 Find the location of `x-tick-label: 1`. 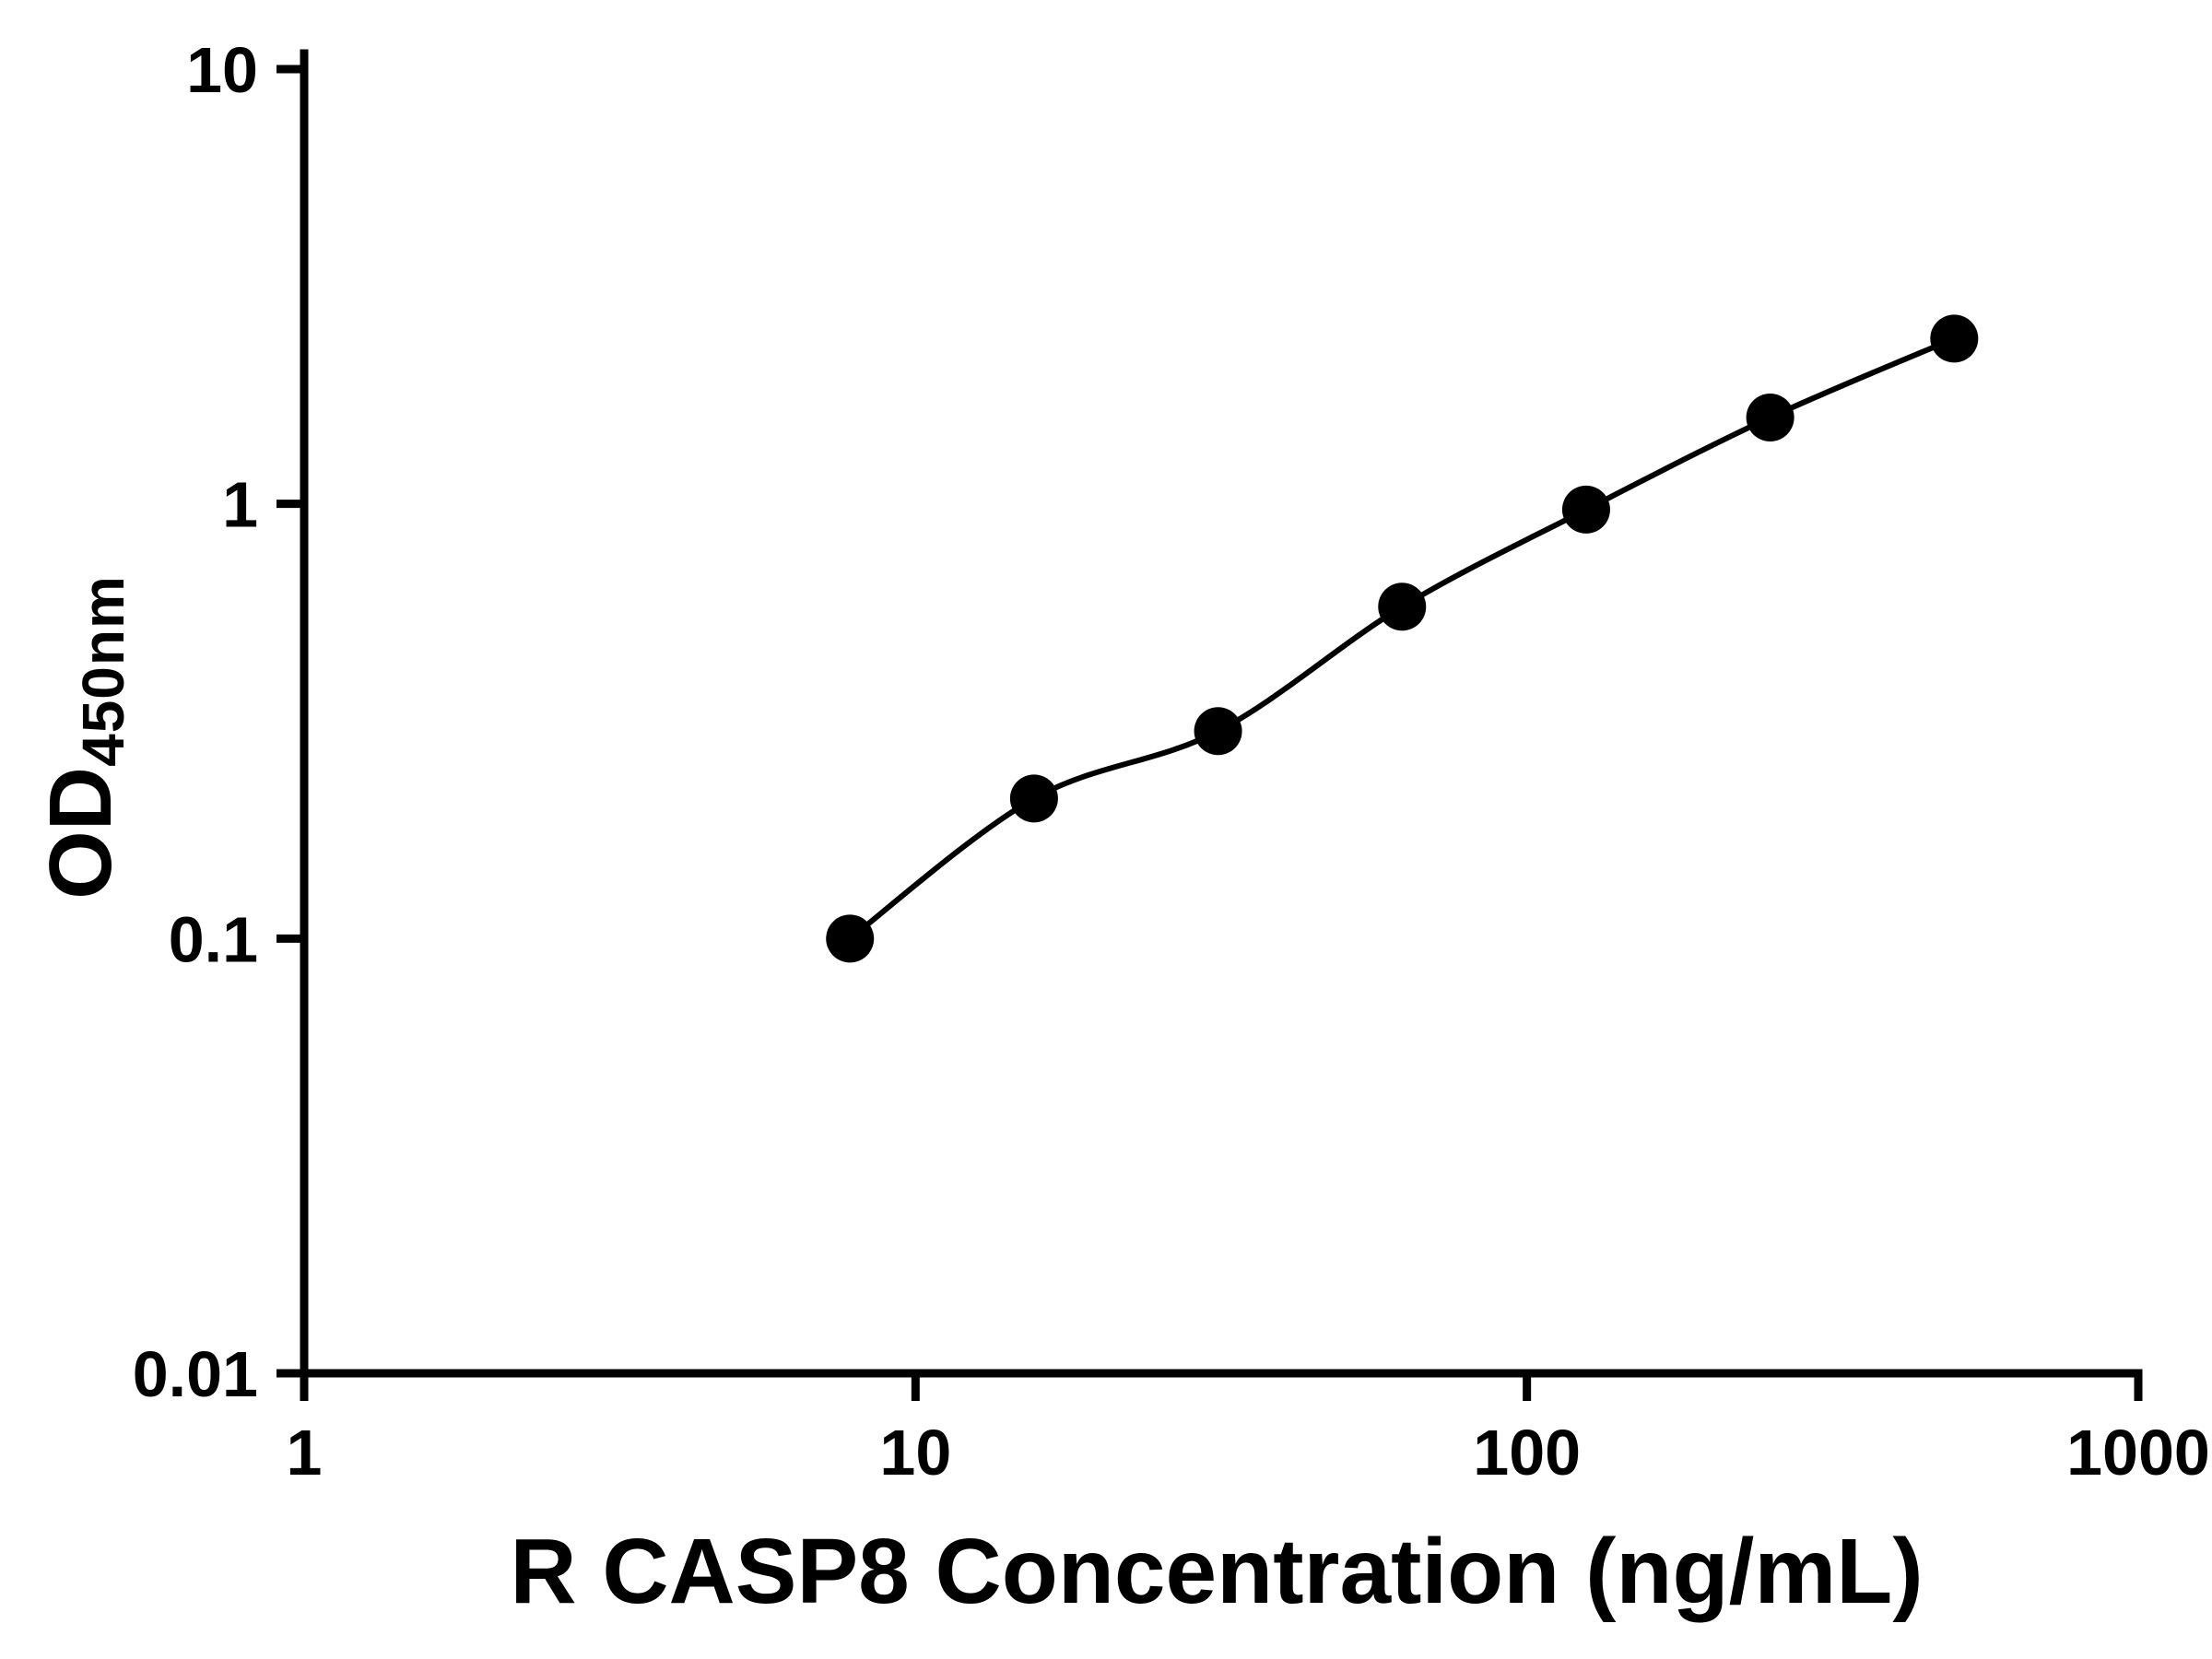

x-tick-label: 1 is located at coordinates (305, 1452).